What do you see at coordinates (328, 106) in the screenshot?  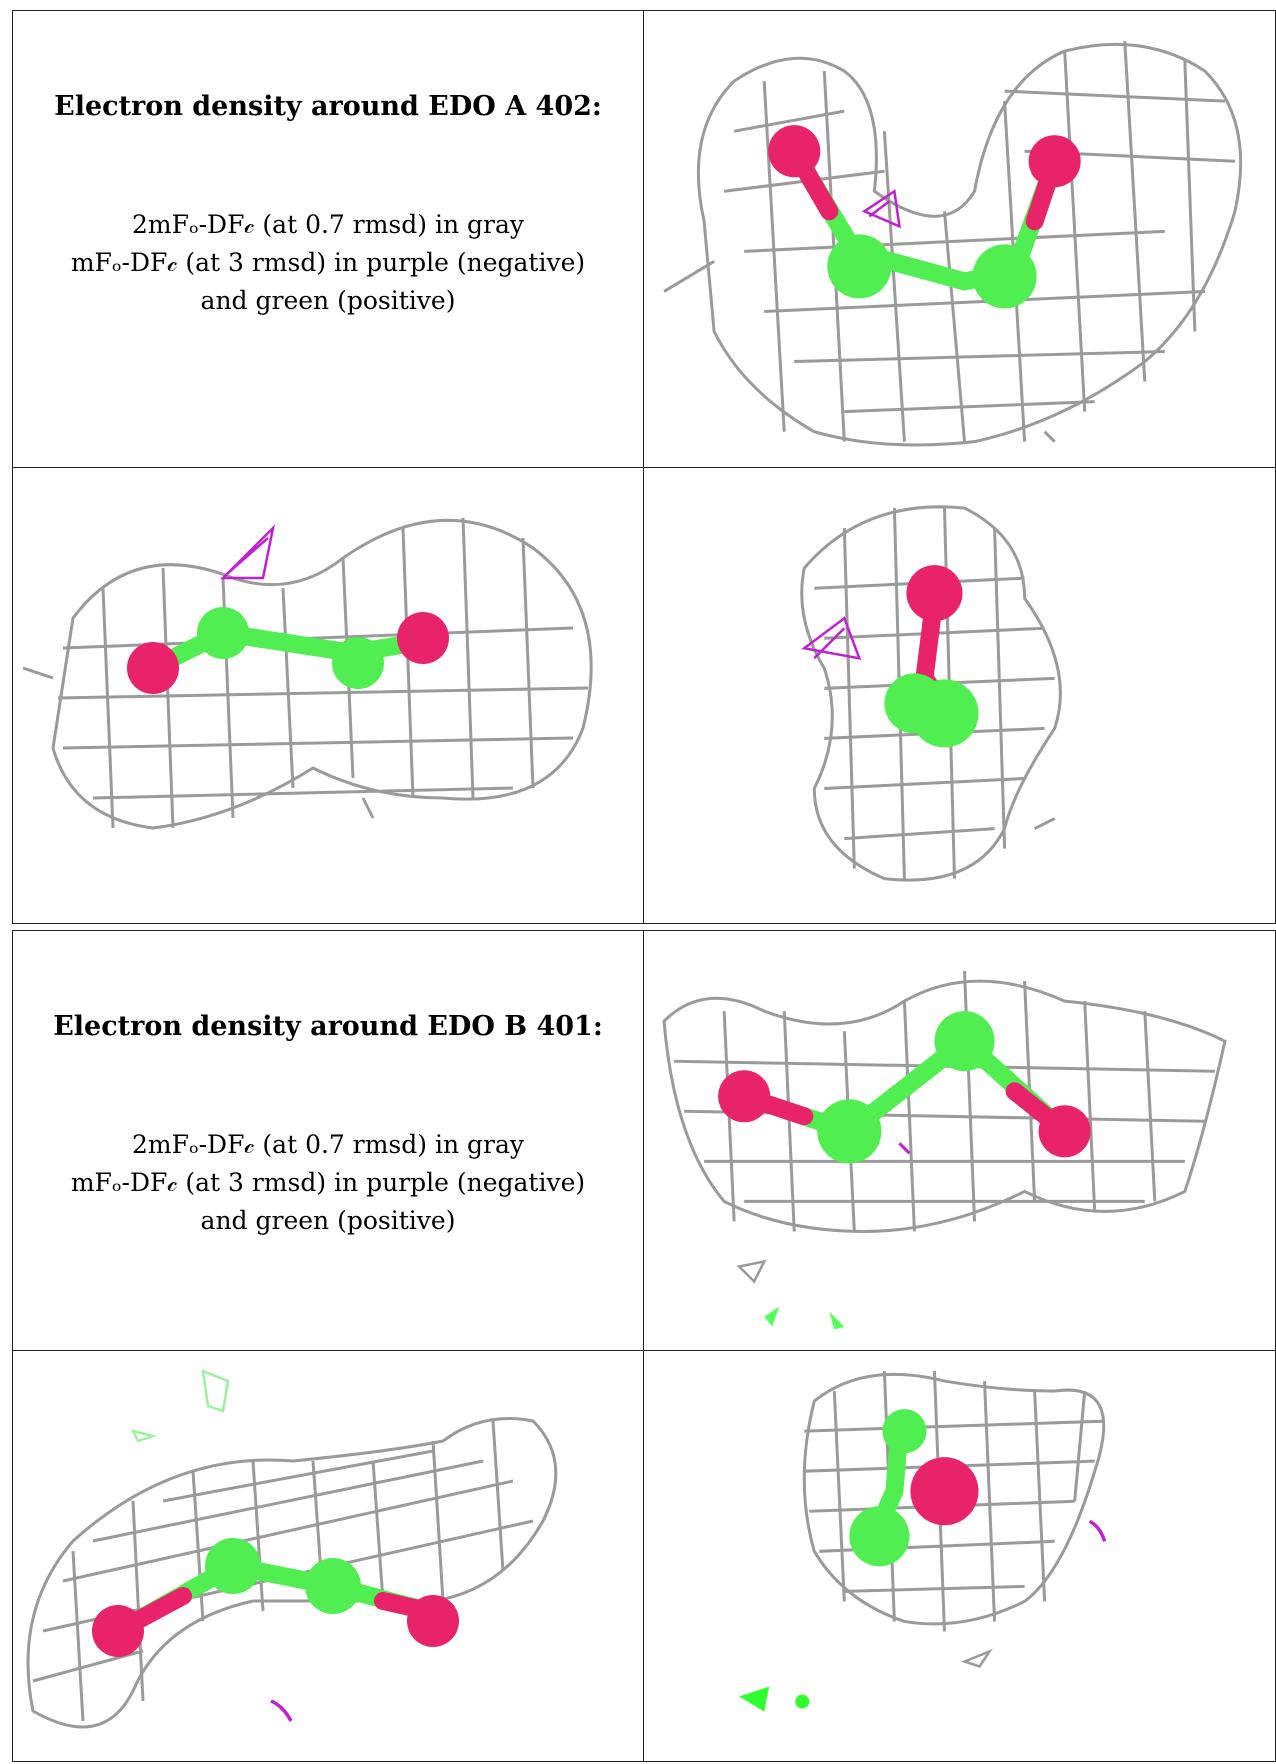 I see `panel-title: Electron density around EDO A 402:` at bounding box center [328, 106].